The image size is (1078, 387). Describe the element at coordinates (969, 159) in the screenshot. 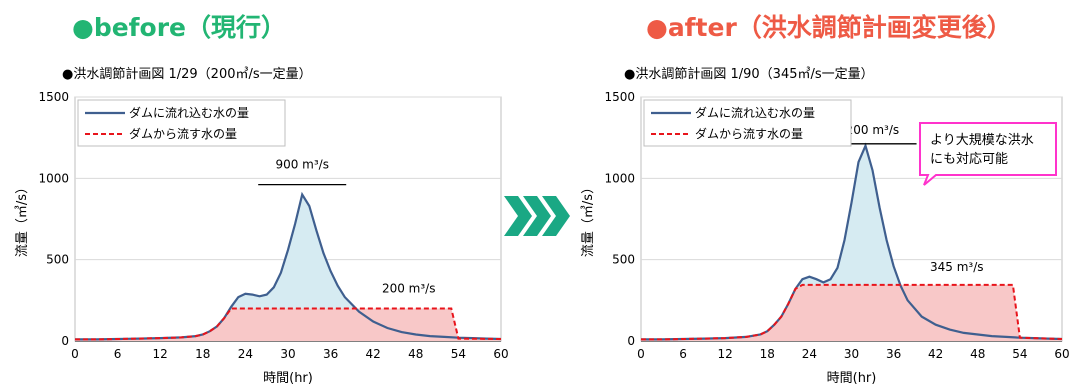

I see `callout-text: にも対応可能` at that location.